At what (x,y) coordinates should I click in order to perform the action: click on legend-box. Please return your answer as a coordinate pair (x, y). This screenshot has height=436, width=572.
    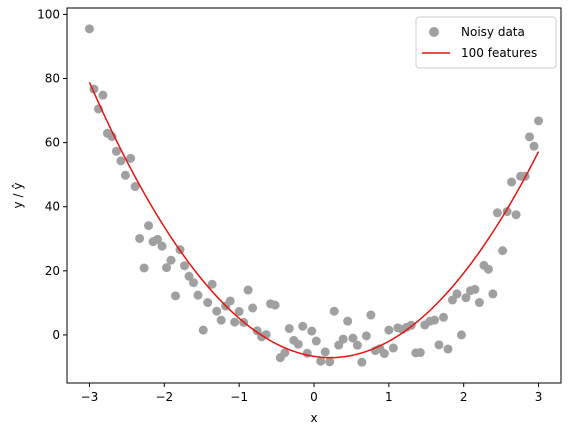
    Looking at the image, I should click on (486, 42).